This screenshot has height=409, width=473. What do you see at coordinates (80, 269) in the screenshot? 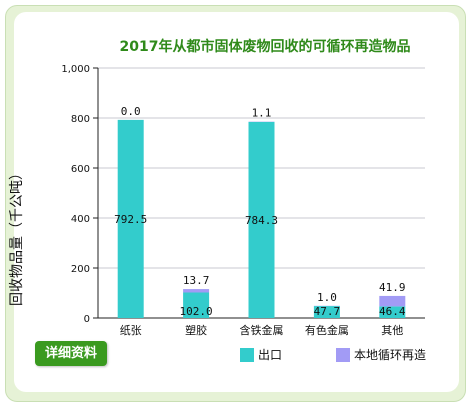
I see `y-tick-label: 200` at bounding box center [80, 269].